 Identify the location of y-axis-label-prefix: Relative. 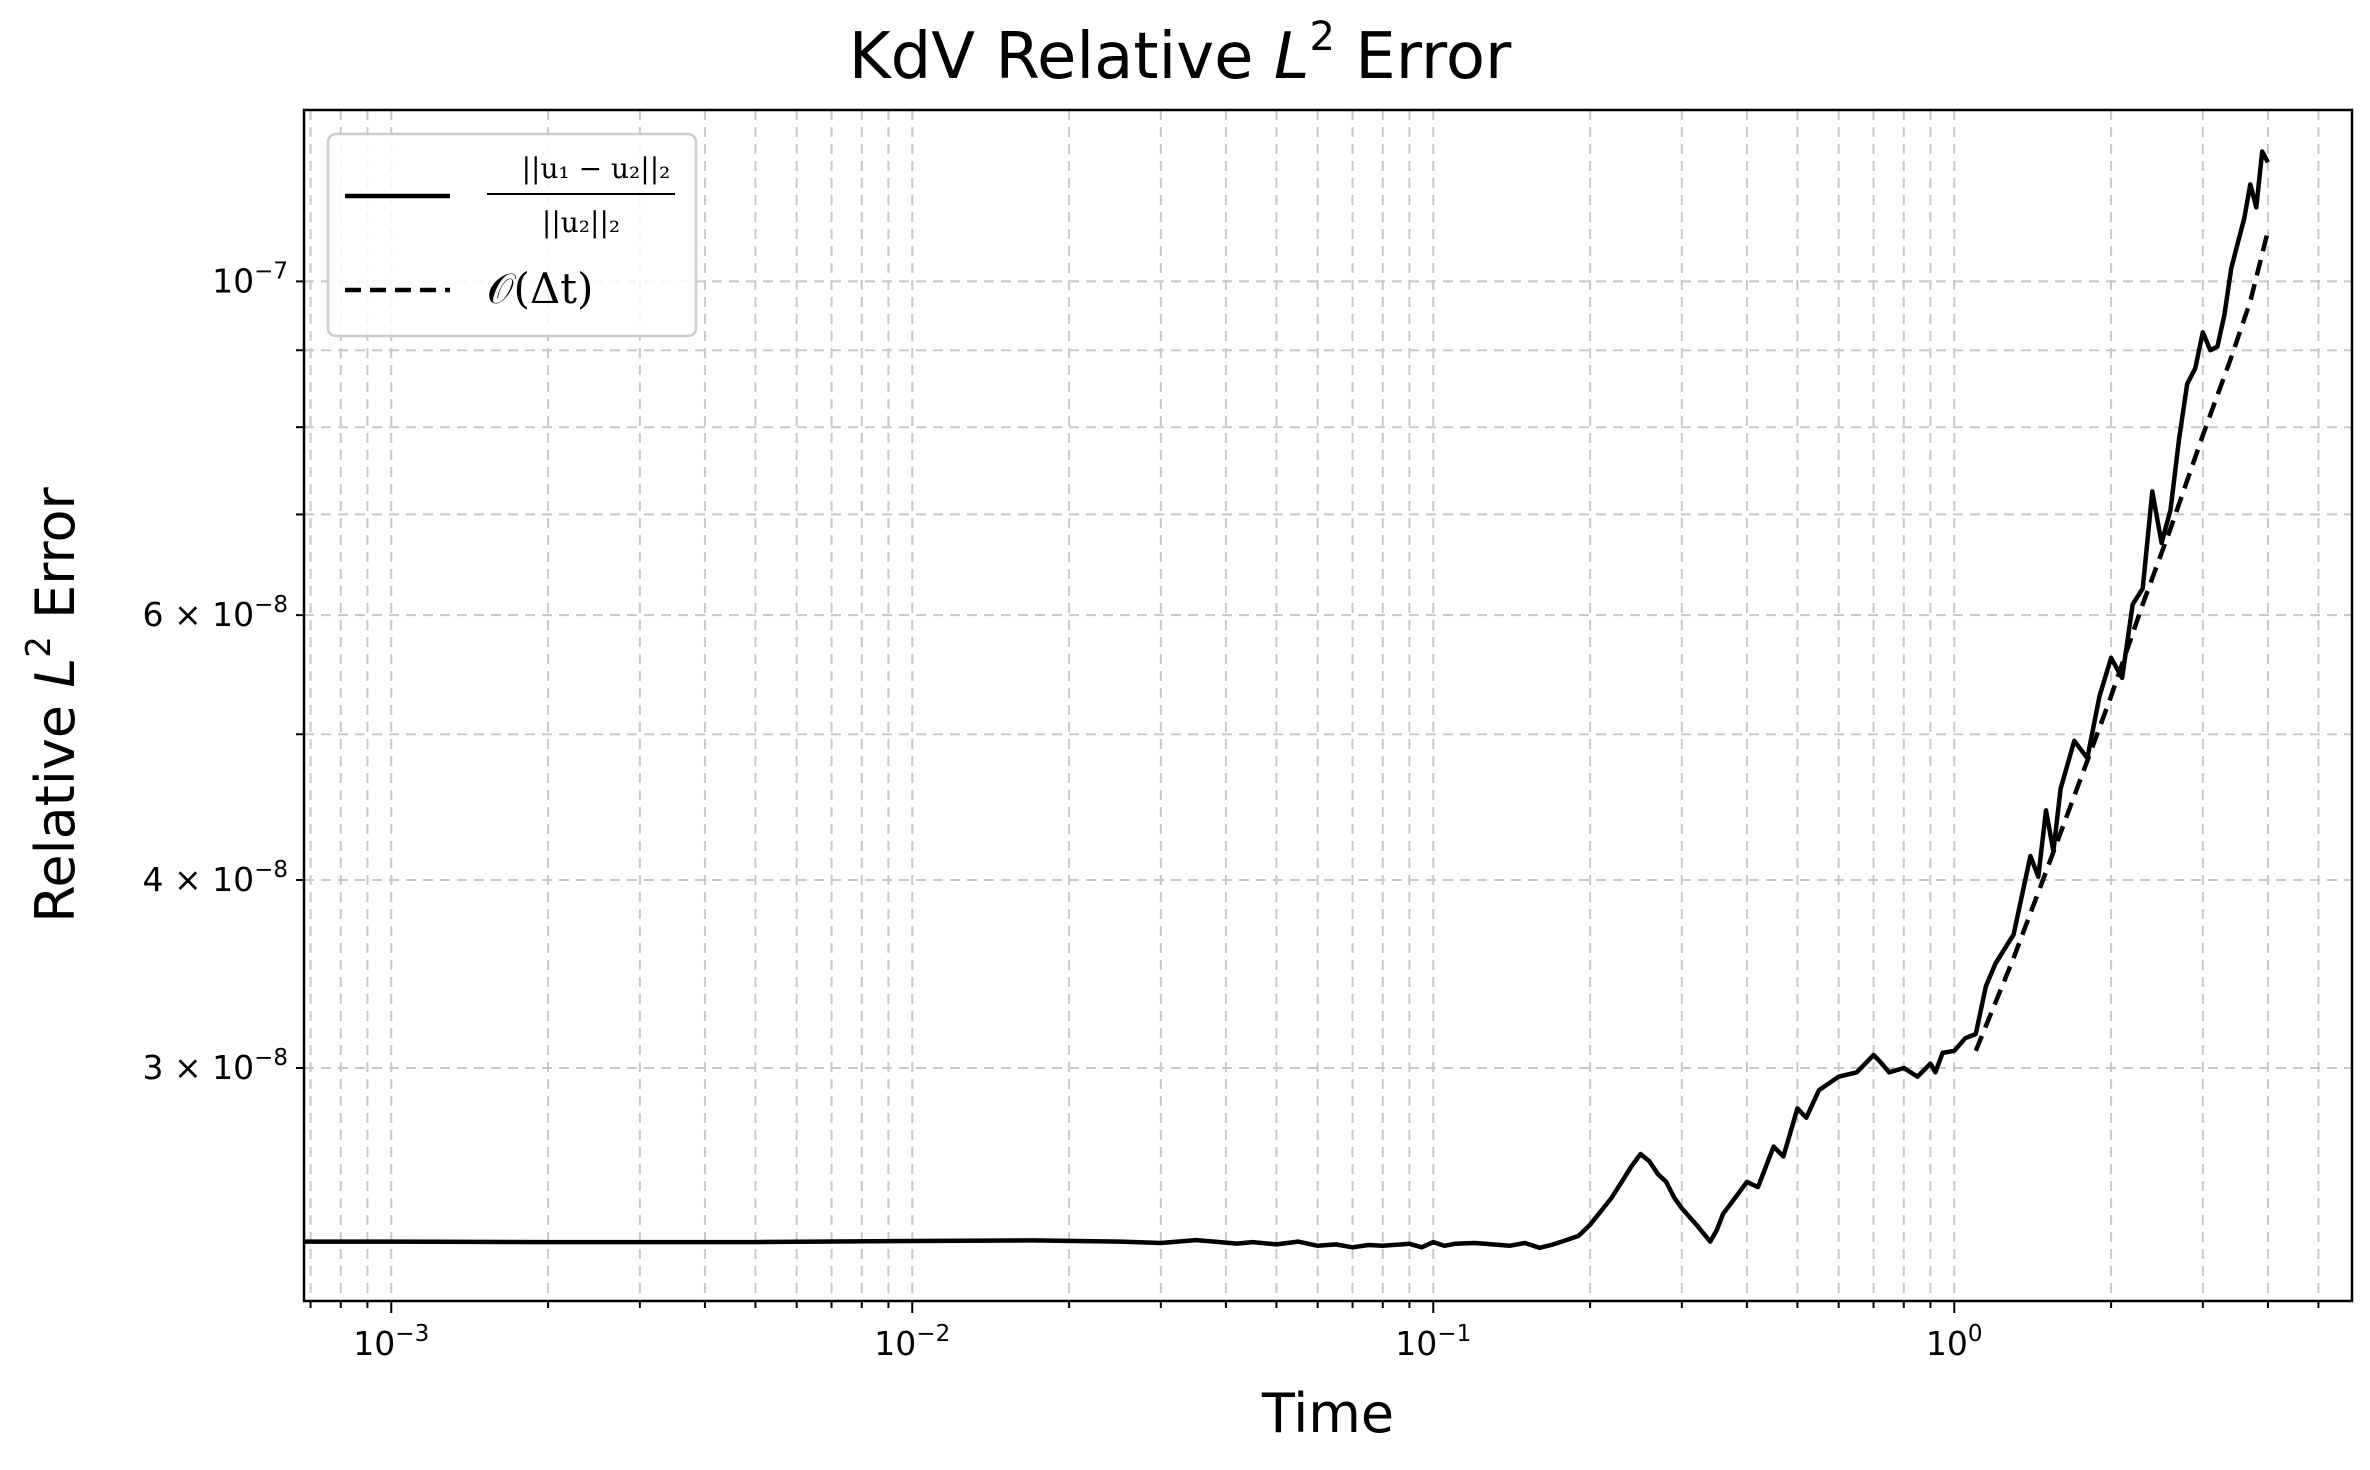
(55, 805).